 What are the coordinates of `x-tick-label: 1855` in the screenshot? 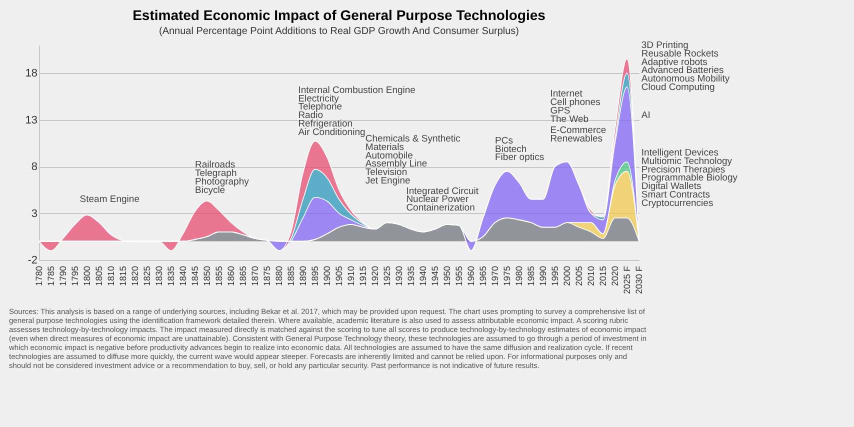 It's located at (219, 276).